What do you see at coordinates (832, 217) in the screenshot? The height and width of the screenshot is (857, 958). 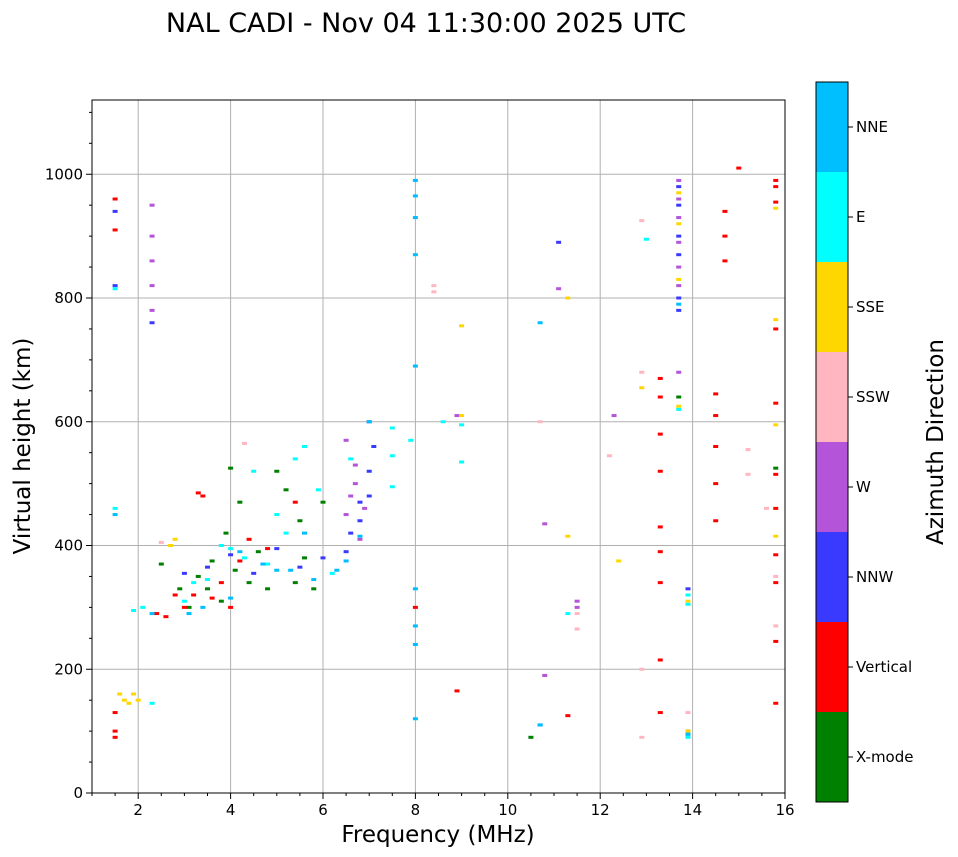 I see `colorbar-swatch-e` at bounding box center [832, 217].